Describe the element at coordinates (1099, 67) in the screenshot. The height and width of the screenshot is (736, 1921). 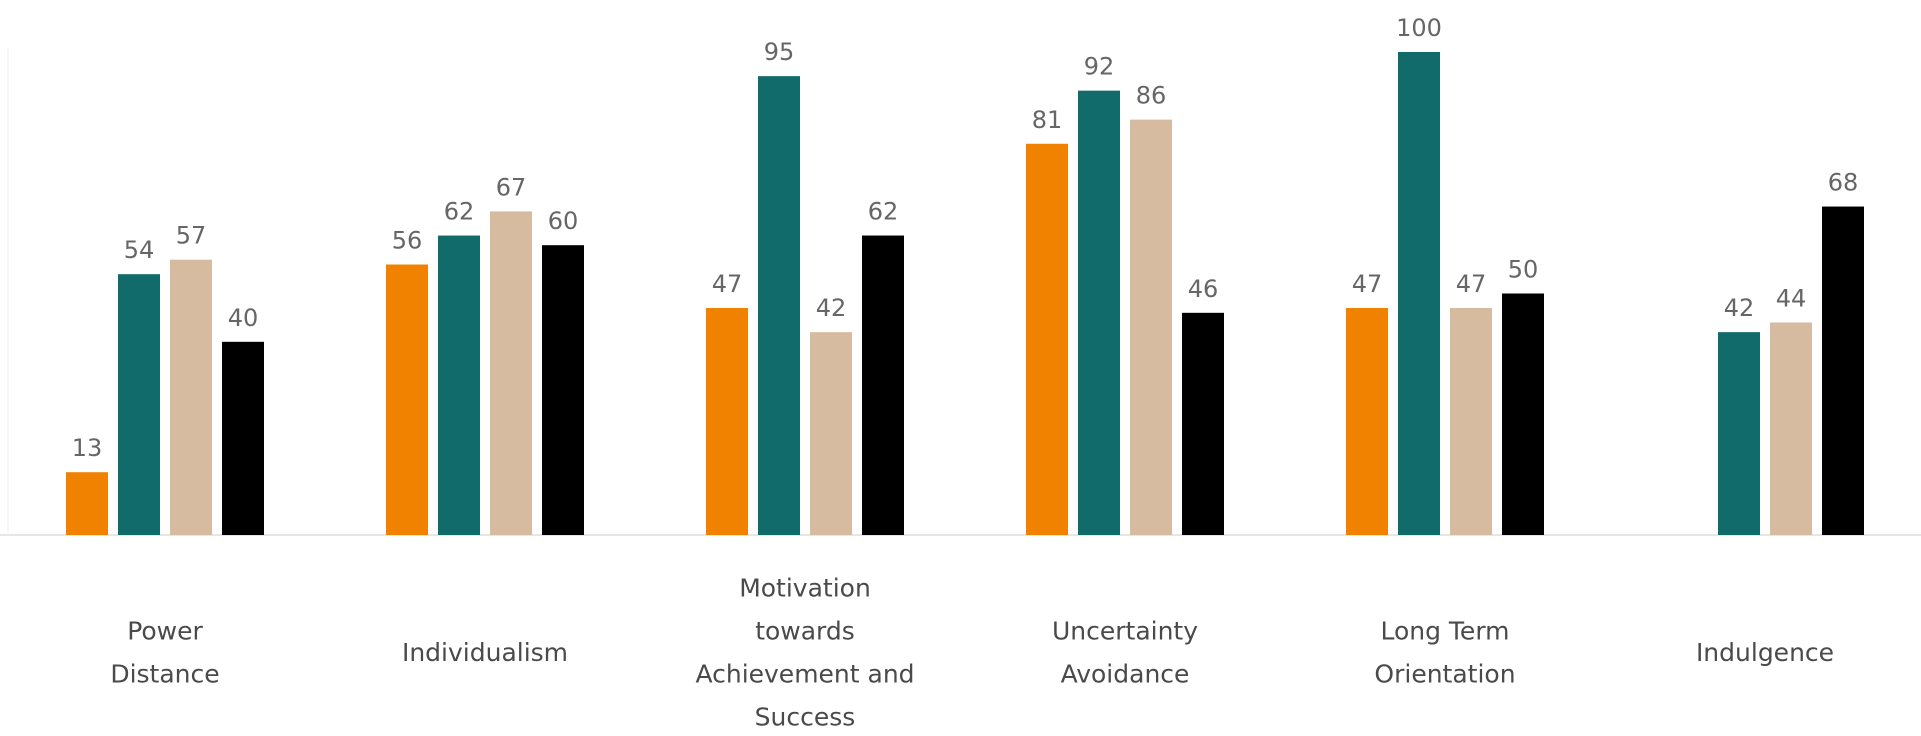
I see `bar-value-label: 92` at that location.